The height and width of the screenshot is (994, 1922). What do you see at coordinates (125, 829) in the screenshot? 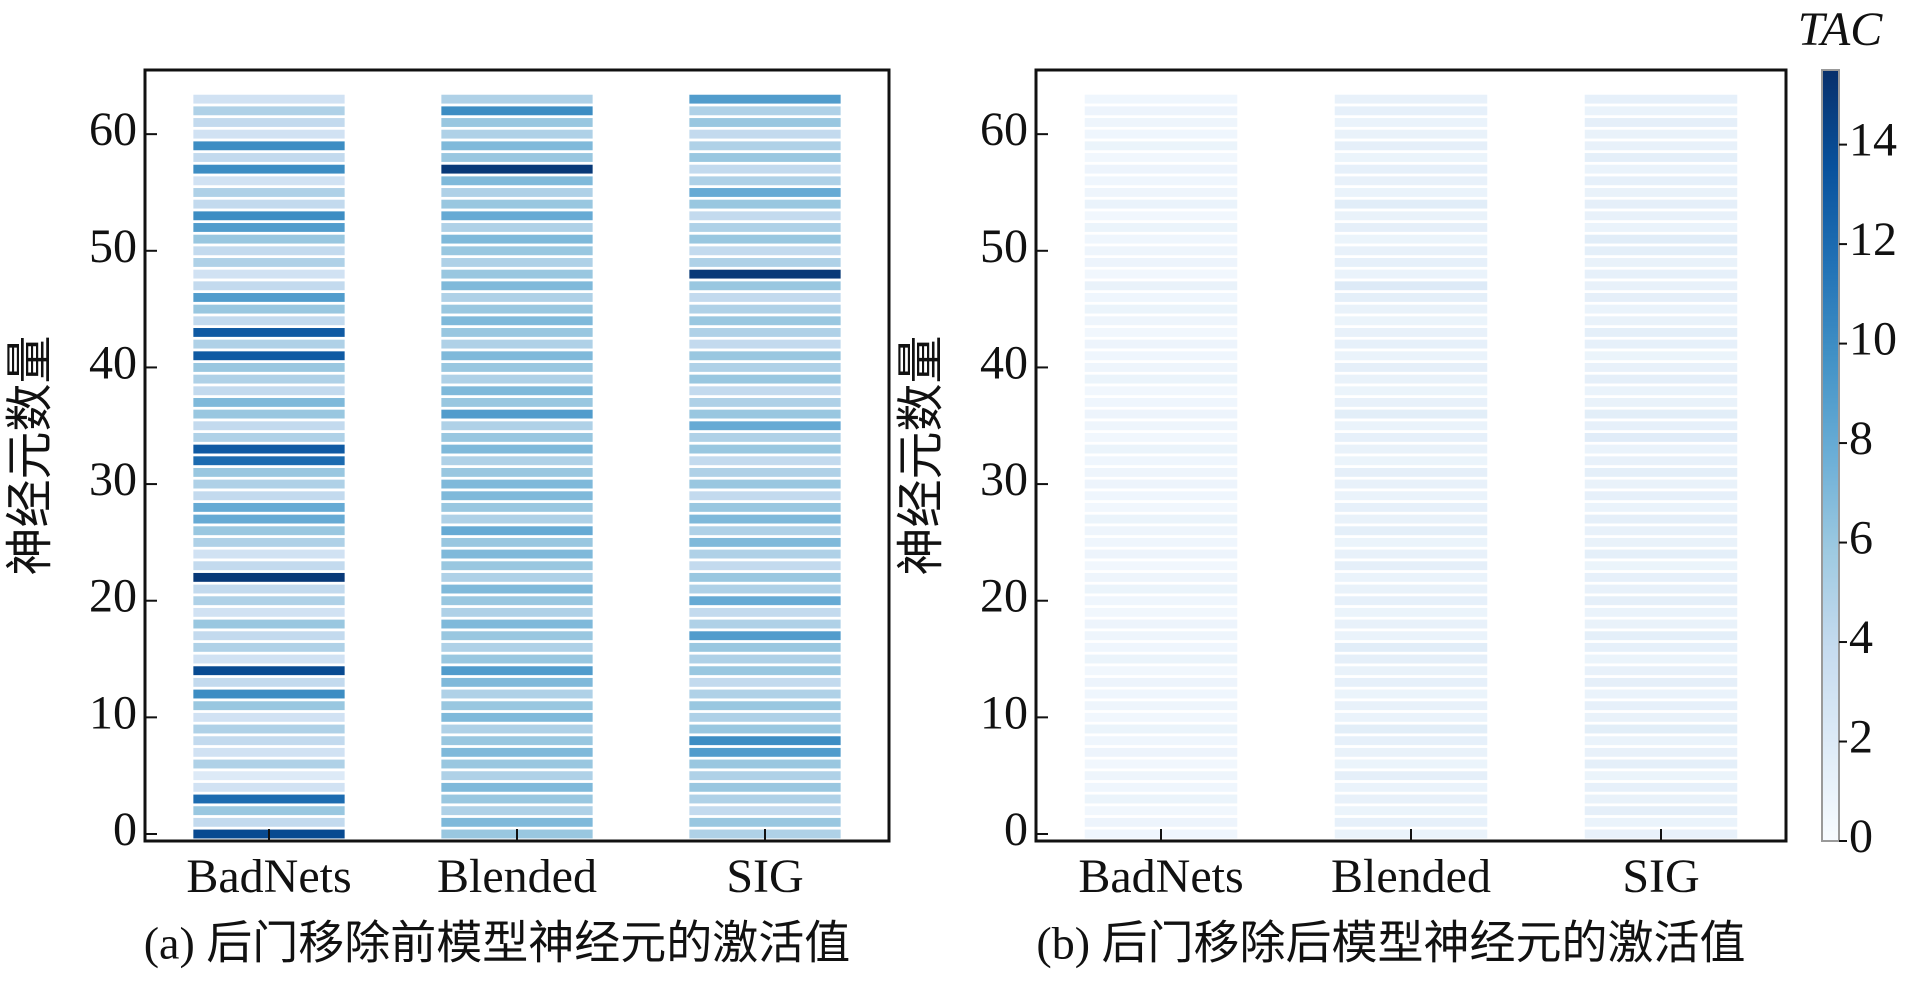
I see `y-tick-label: 0` at bounding box center [125, 829].